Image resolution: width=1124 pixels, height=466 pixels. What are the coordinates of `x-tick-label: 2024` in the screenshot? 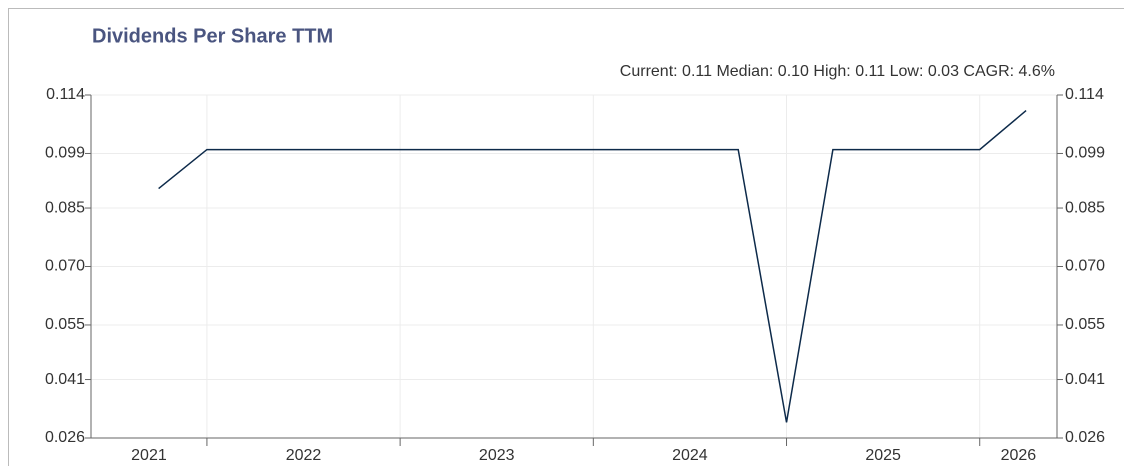 It's located at (690, 455).